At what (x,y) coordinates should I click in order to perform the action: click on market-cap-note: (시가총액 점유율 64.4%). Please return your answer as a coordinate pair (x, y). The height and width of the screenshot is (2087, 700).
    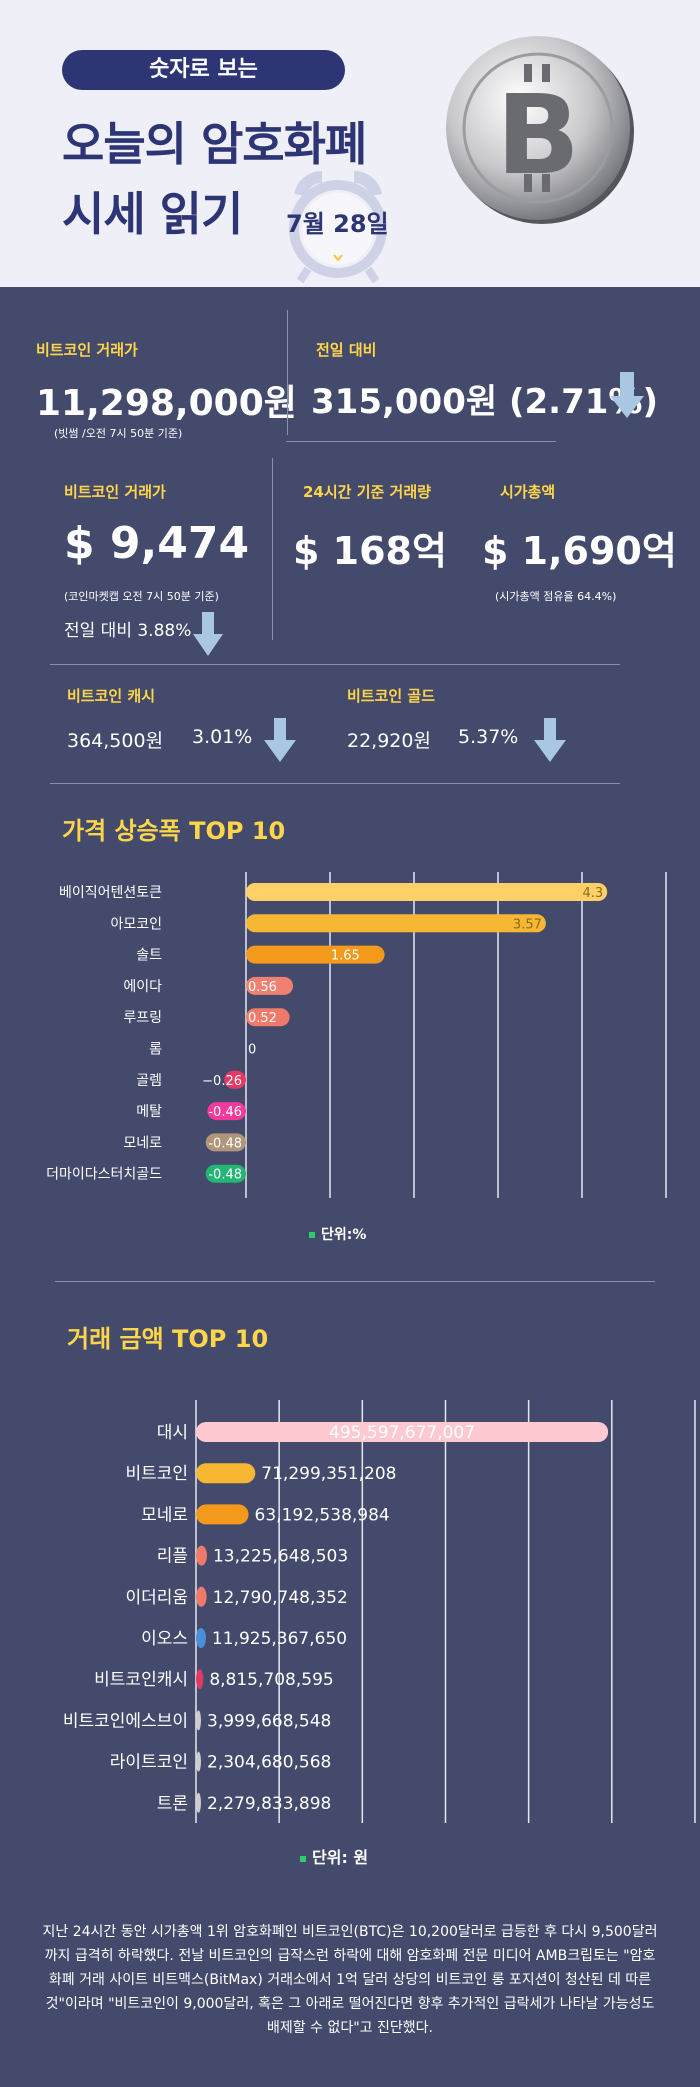
    Looking at the image, I should click on (556, 596).